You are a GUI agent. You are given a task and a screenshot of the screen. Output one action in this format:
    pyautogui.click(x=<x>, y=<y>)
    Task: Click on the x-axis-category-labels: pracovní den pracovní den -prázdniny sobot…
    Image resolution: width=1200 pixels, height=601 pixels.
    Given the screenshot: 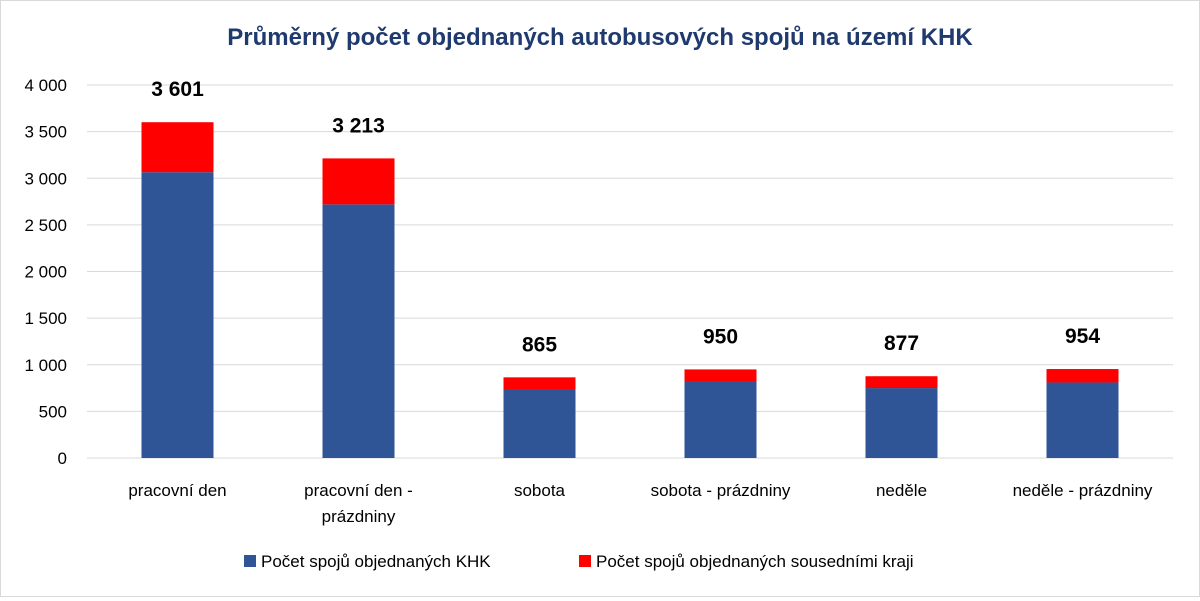 What is the action you would take?
    pyautogui.click(x=640, y=503)
    